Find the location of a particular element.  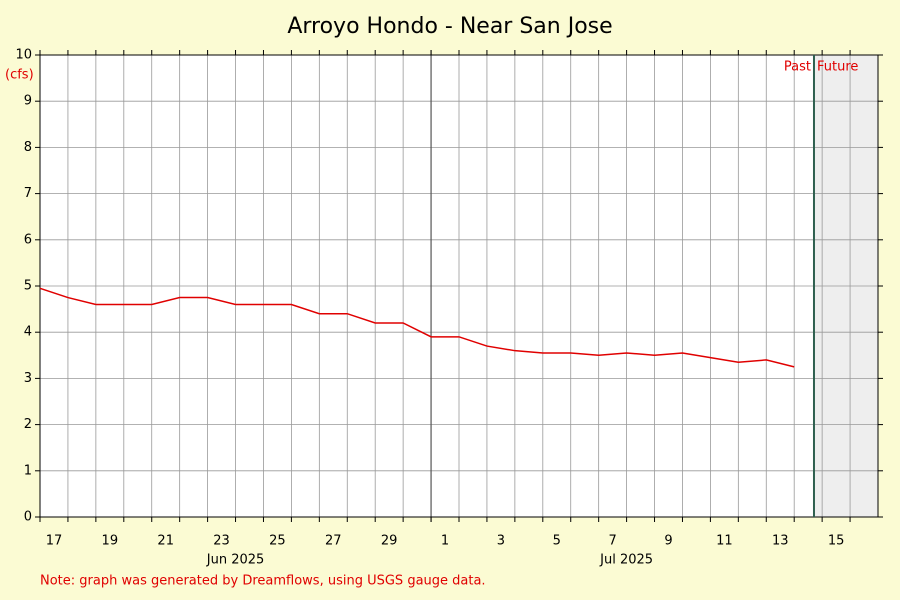

x-tick-label: 9 is located at coordinates (668, 541).